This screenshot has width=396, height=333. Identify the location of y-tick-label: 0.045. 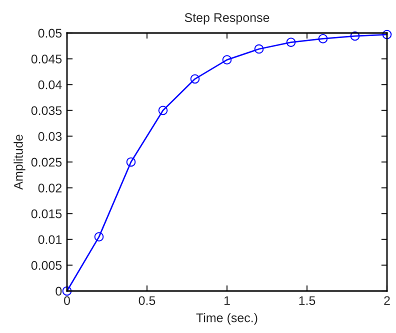
(46, 59).